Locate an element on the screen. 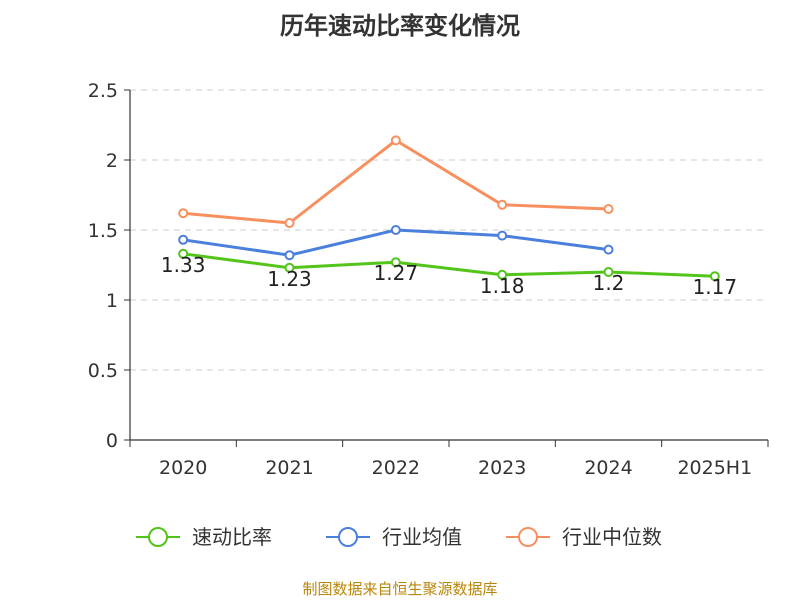  y-tick-label: 2.5 is located at coordinates (103, 91).